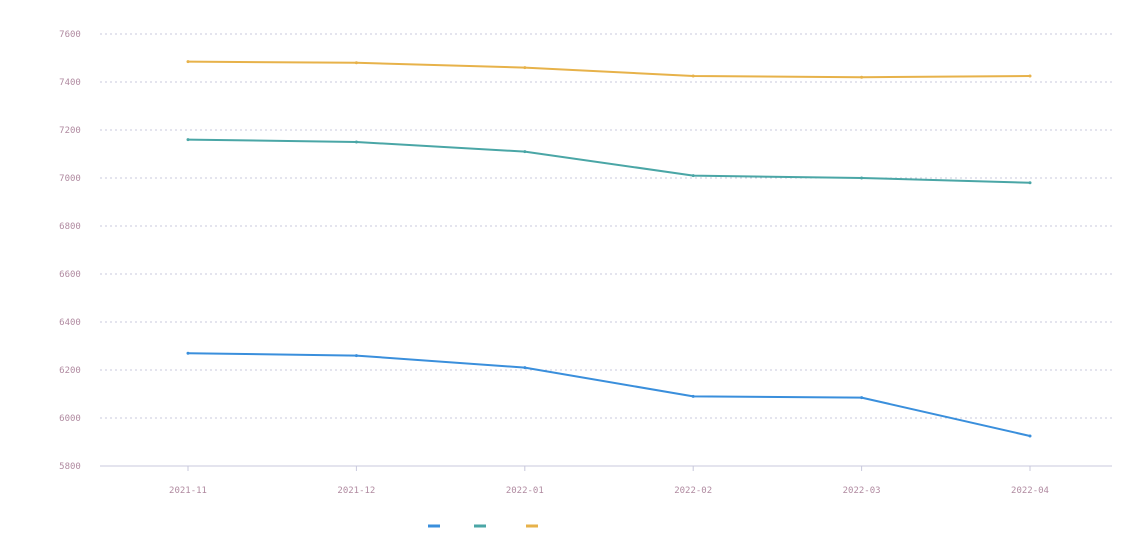  Describe the element at coordinates (70, 35) in the screenshot. I see `y-tick-label: 7600` at that location.